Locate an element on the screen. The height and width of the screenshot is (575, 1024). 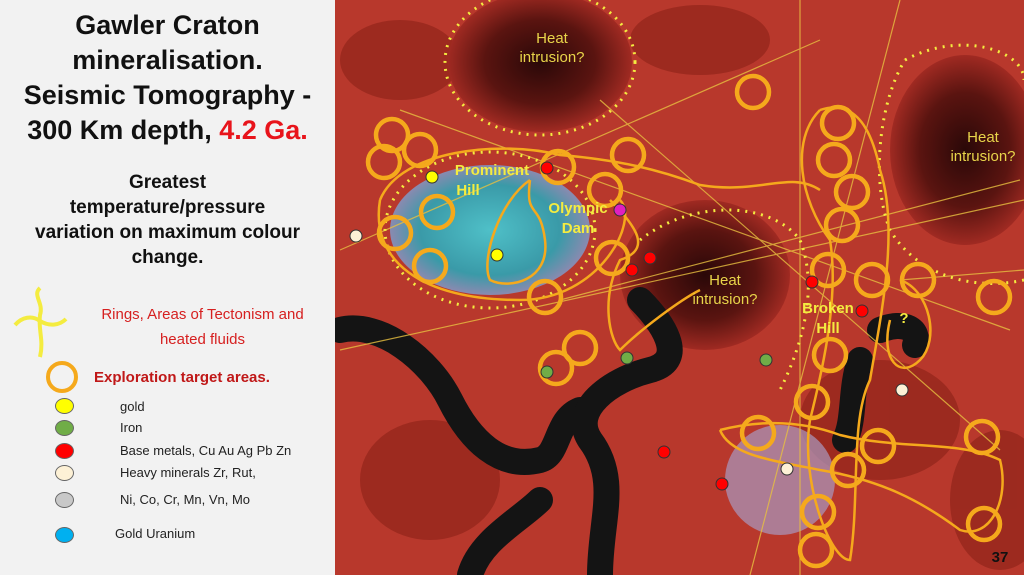
blue-zone is located at coordinates (780, 480).